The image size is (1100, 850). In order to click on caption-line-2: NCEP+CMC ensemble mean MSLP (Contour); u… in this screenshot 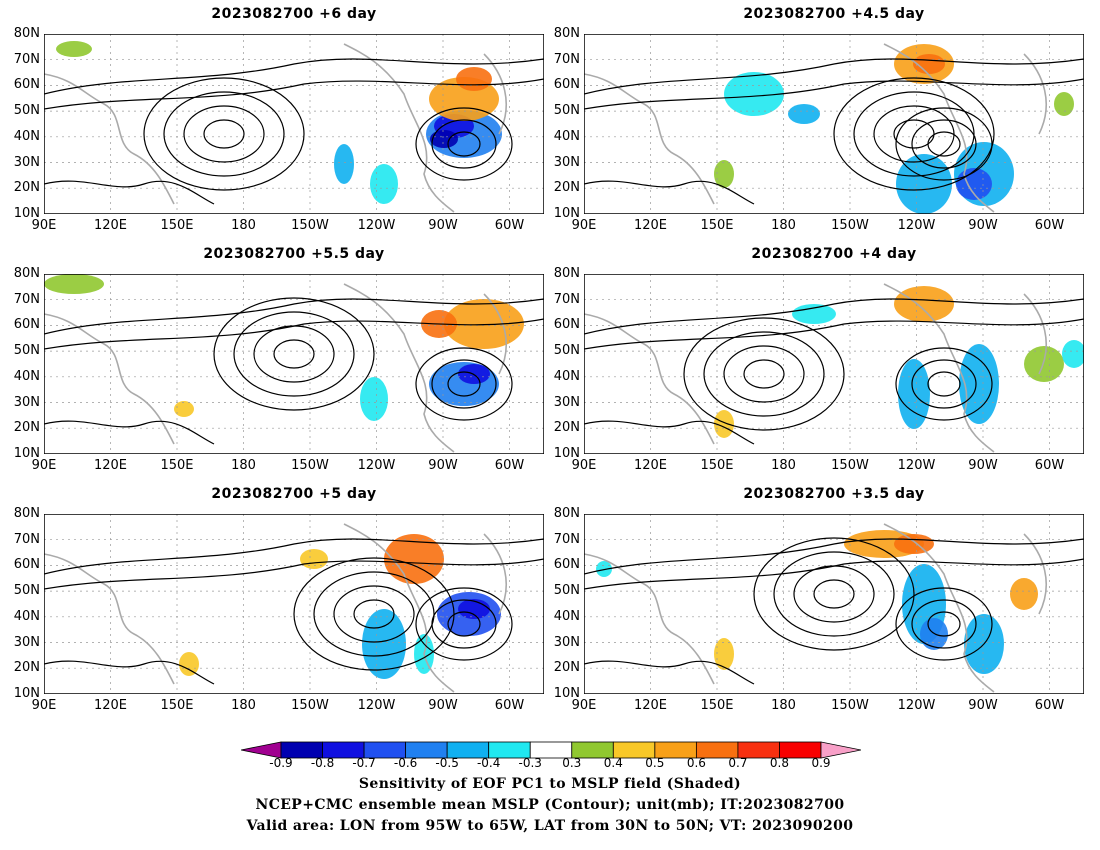, I will do `click(550, 805)`.